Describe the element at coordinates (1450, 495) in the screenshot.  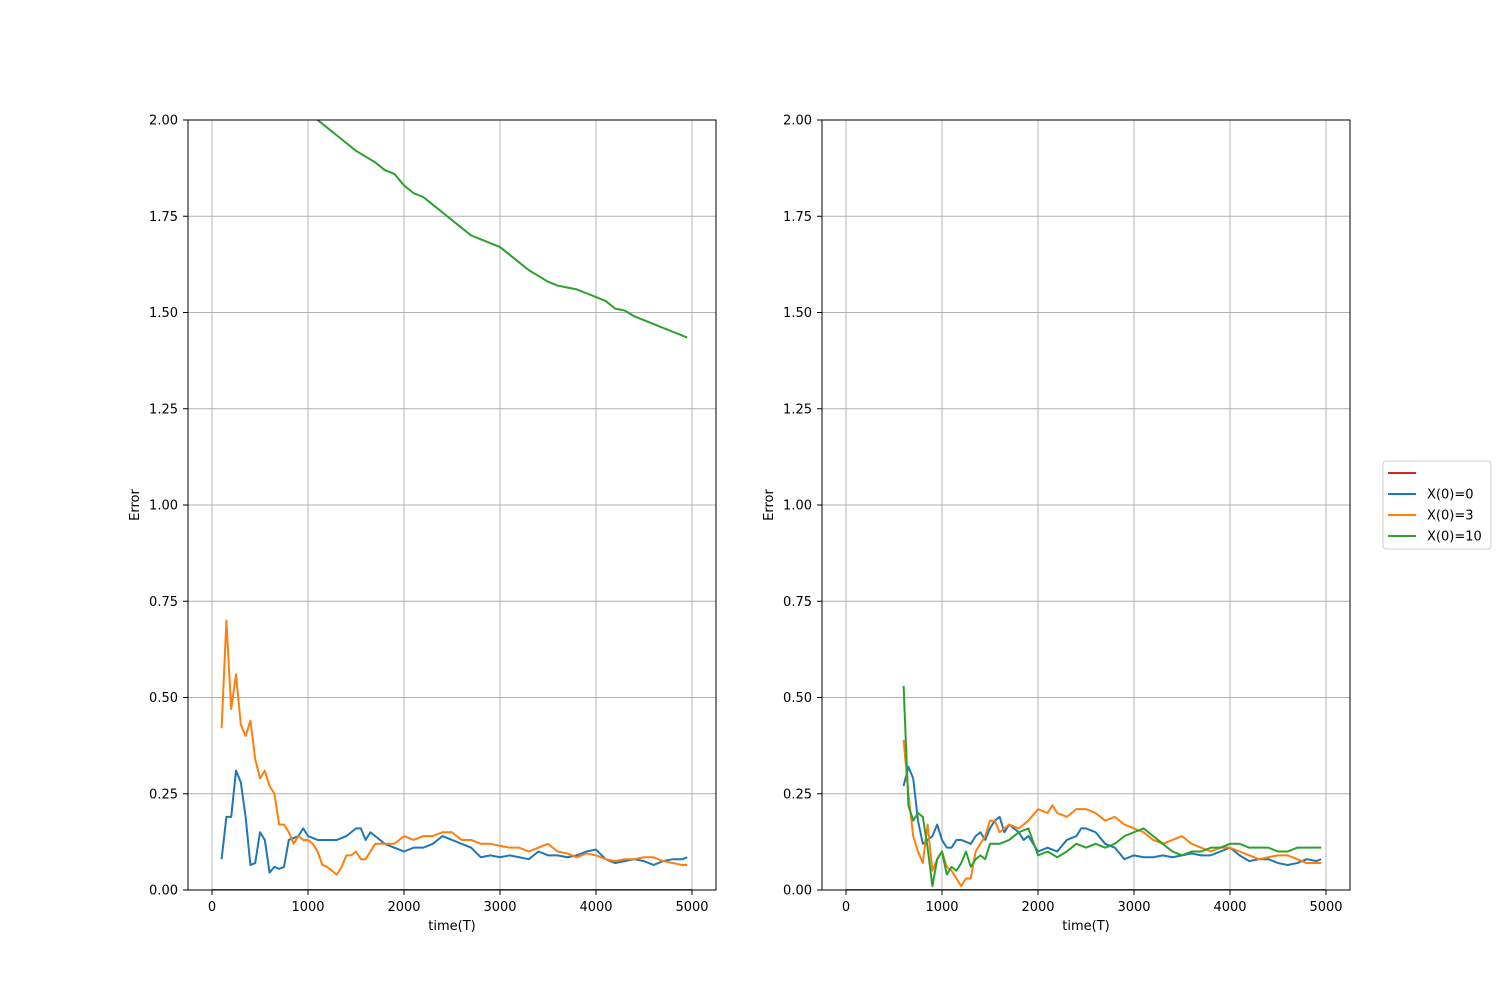
I see `legend-label: X(0)=0` at that location.